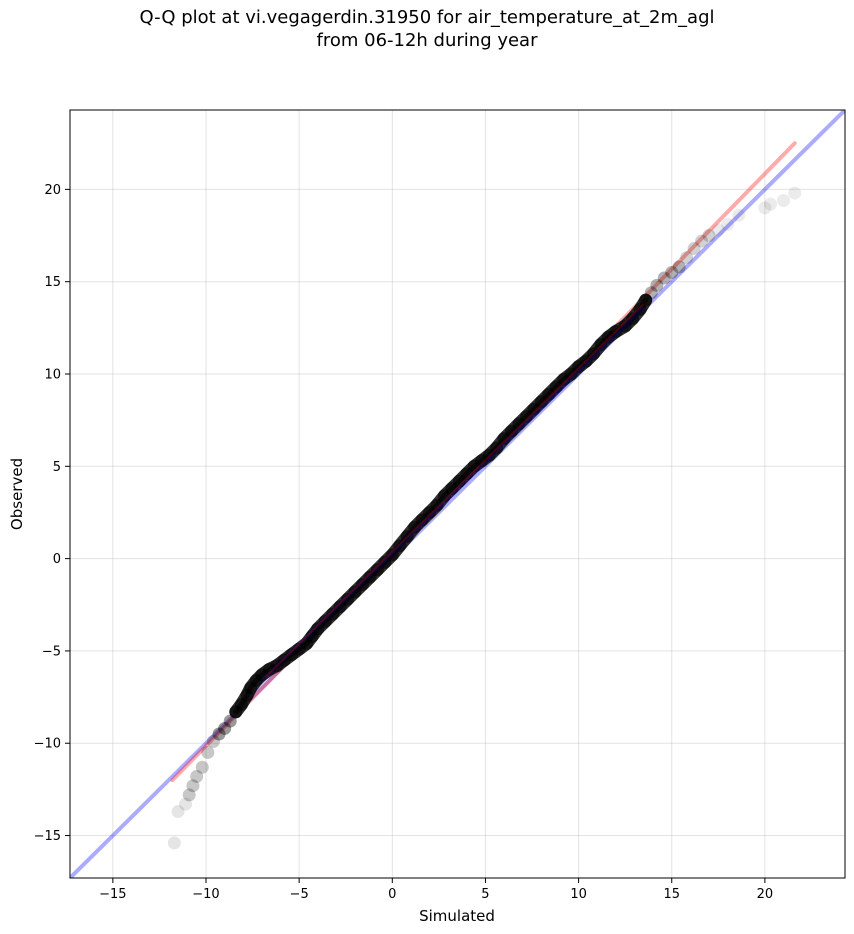 The image size is (854, 934). I want to click on y-tick-label: 10, so click(52, 375).